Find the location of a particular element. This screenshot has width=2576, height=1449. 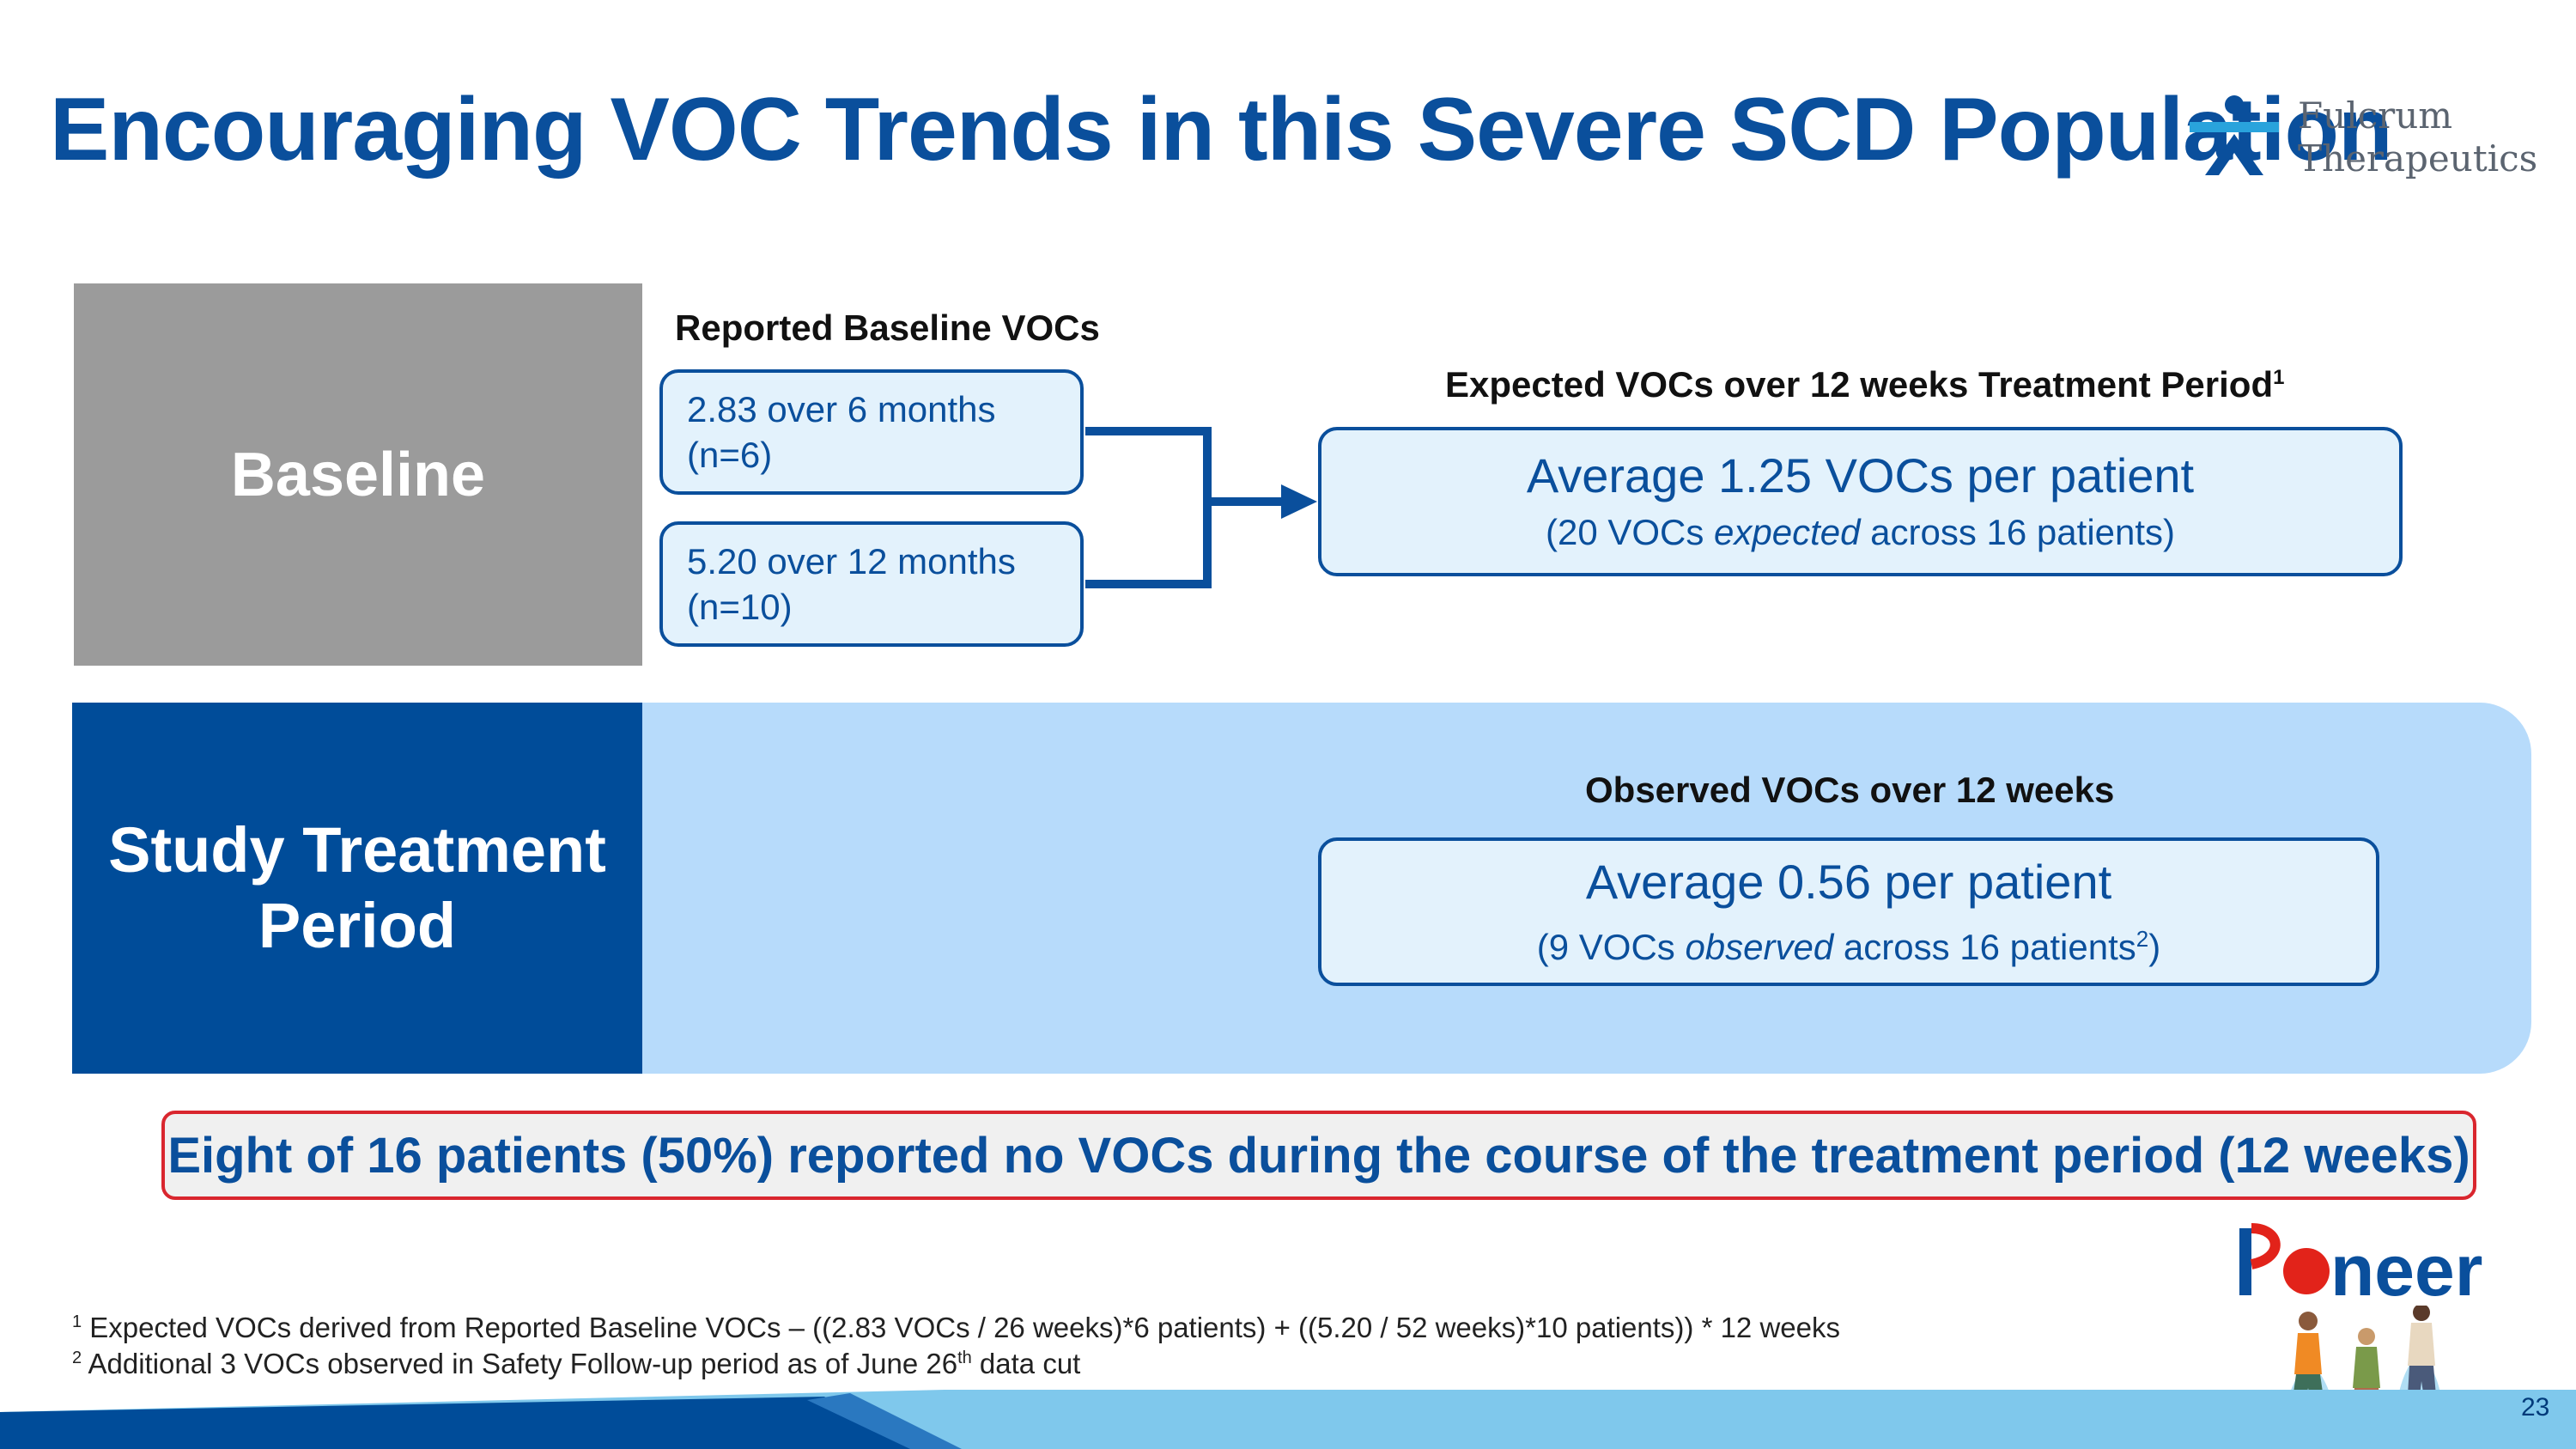

observed-vocs-heading: Observed VOCs over 12 weeks is located at coordinates (1850, 790).